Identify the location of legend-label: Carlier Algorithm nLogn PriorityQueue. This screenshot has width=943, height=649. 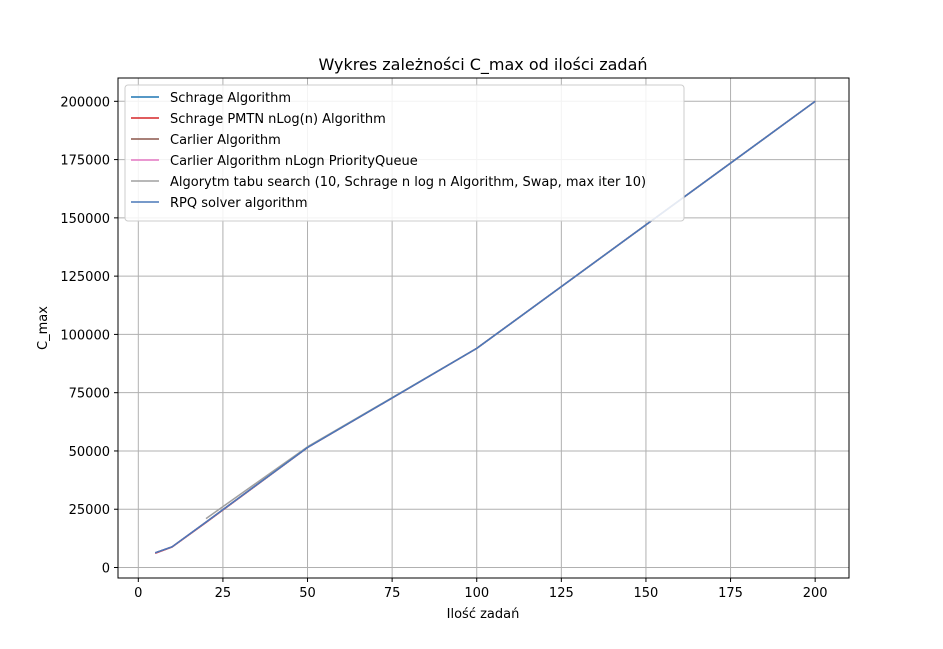
(294, 161).